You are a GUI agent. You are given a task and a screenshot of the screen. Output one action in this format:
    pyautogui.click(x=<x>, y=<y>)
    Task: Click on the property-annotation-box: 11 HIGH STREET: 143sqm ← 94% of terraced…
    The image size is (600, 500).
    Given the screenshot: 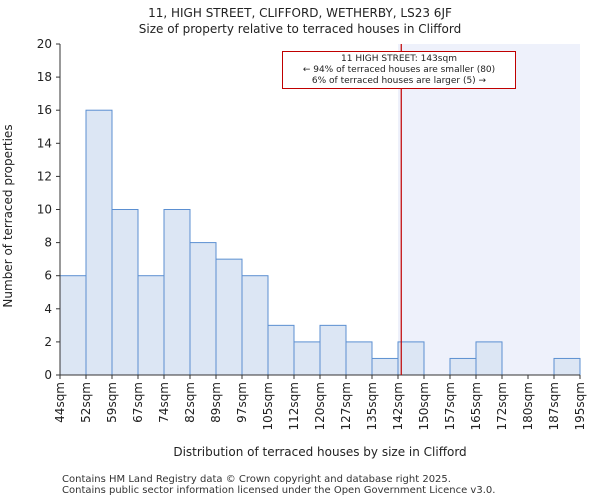 What is the action you would take?
    pyautogui.click(x=399, y=70)
    